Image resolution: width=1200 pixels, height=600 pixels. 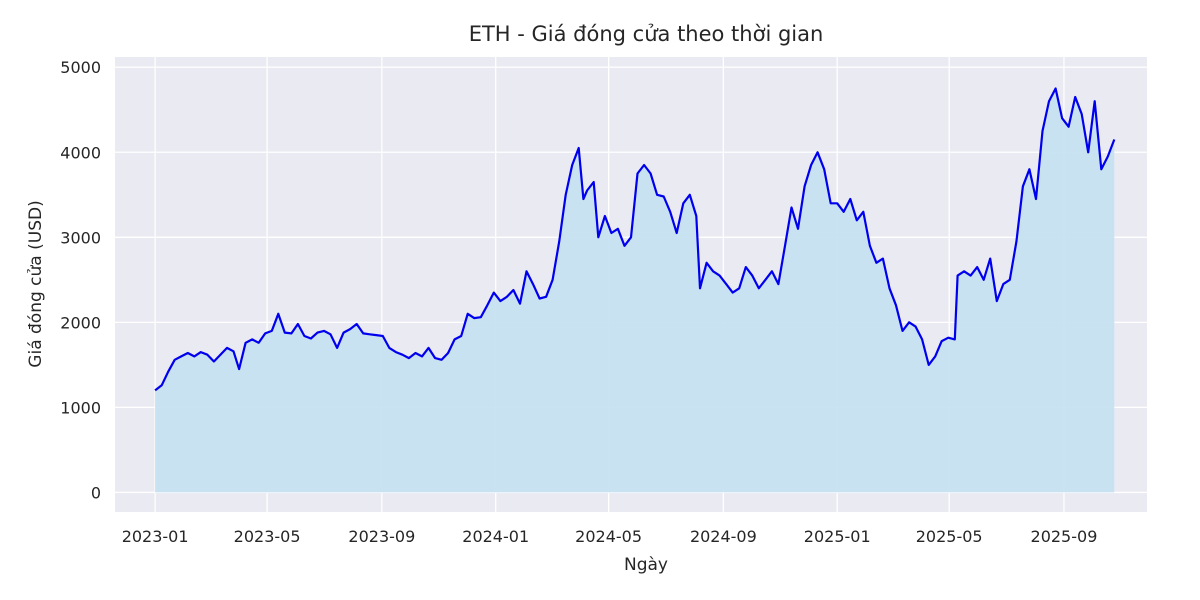 What do you see at coordinates (80, 407) in the screenshot?
I see `y-tick-label: 1000` at bounding box center [80, 407].